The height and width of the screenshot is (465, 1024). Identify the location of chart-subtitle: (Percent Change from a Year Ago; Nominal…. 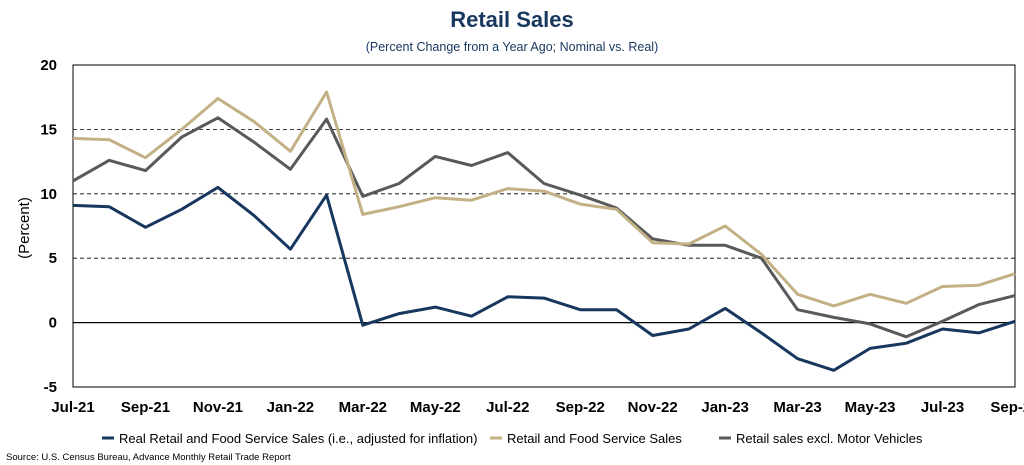
(512, 47).